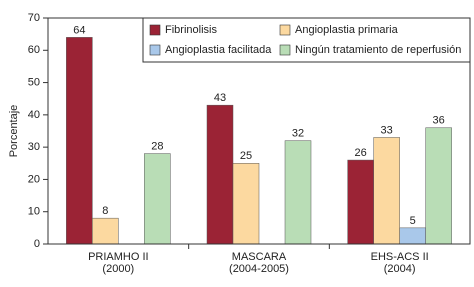 The width and height of the screenshot is (474, 287). What do you see at coordinates (34, 50) in the screenshot?
I see `y-tick-label: 60` at bounding box center [34, 50].